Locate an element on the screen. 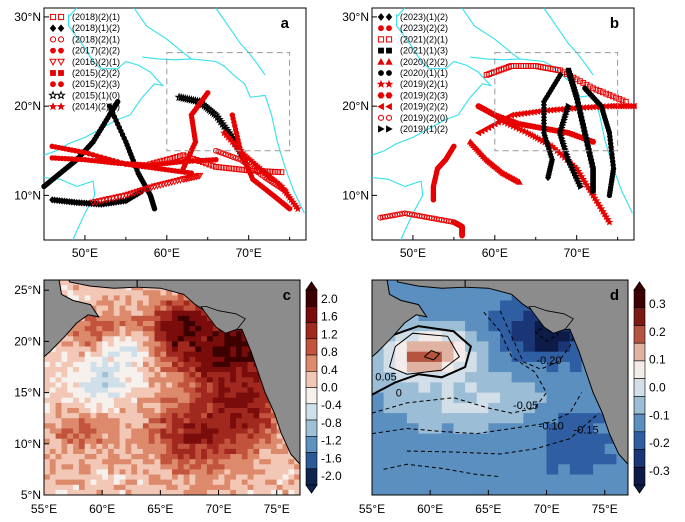 Image resolution: width=685 pixels, height=522 pixels. legend-marker-7-b is located at coordinates (389, 95).